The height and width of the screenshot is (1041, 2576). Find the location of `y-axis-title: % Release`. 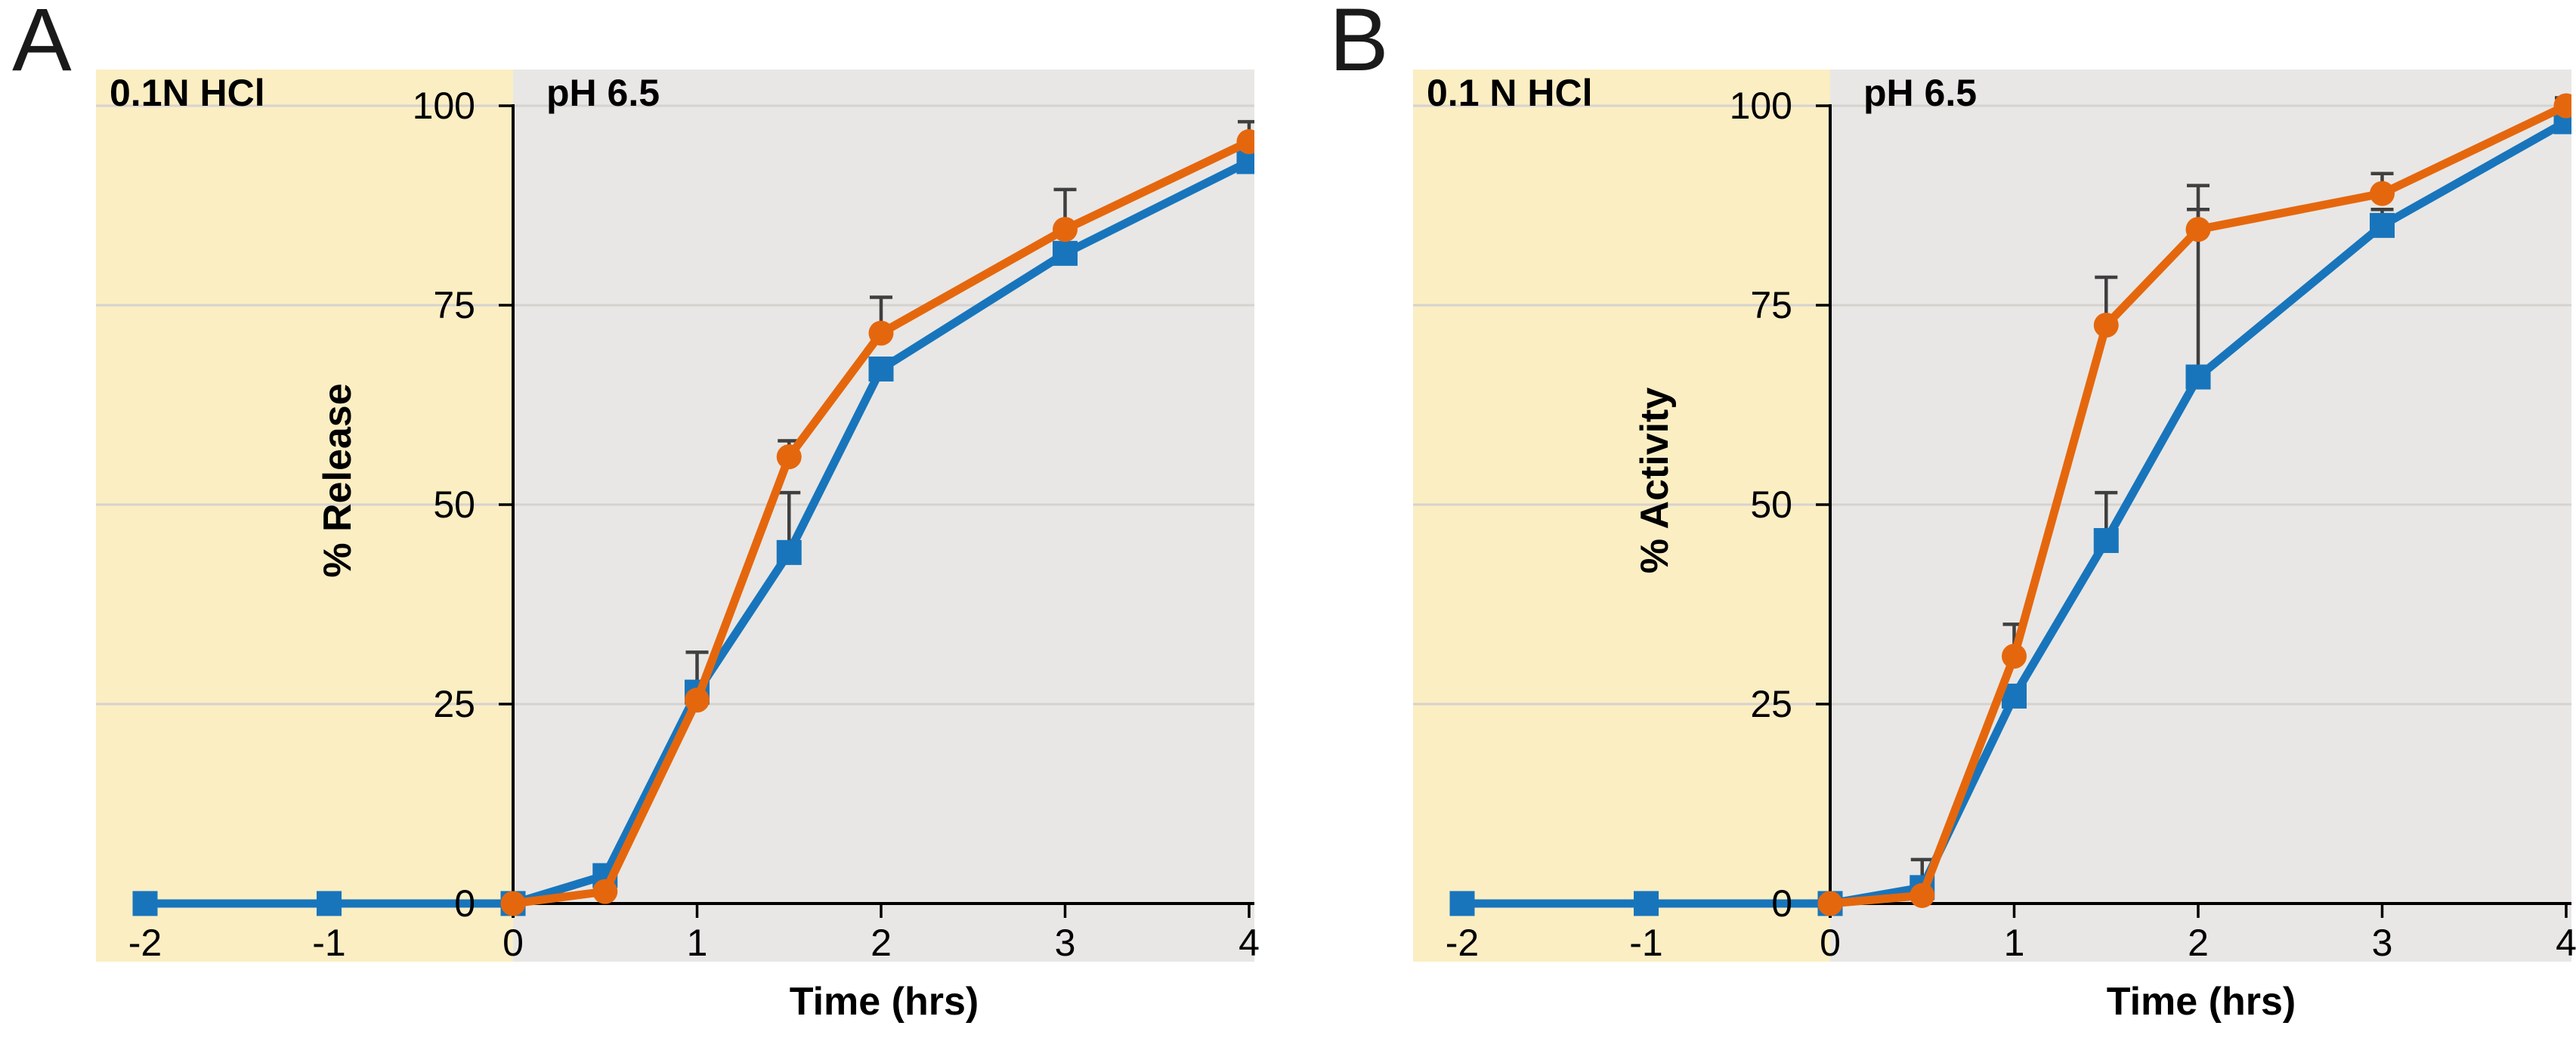

y-axis-title: % Release is located at coordinates (338, 480).